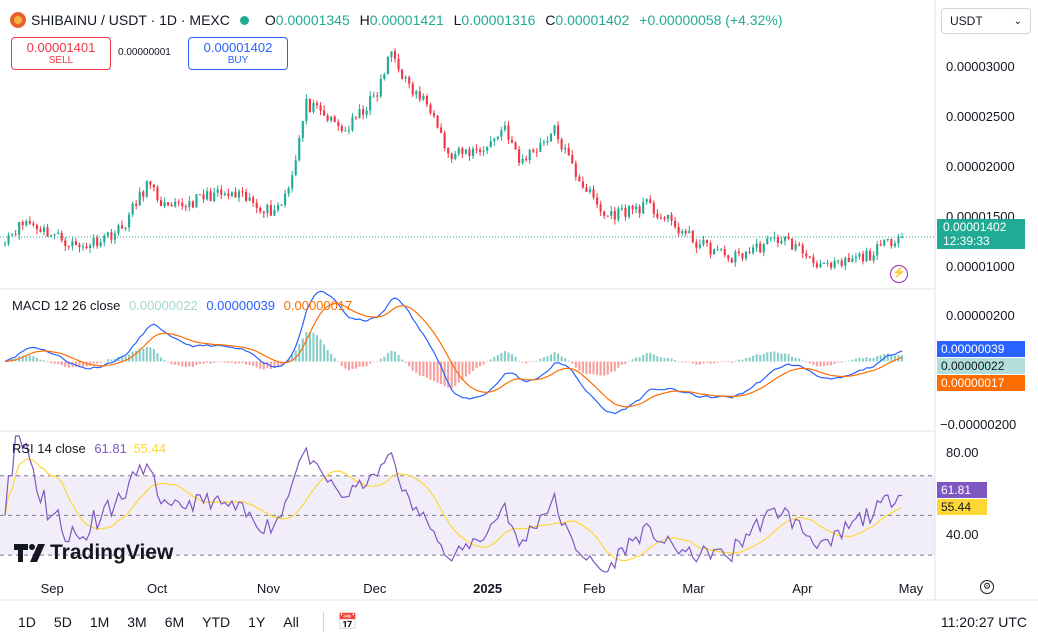  I want to click on macd-tick-label: −0.00000200, so click(978, 424).